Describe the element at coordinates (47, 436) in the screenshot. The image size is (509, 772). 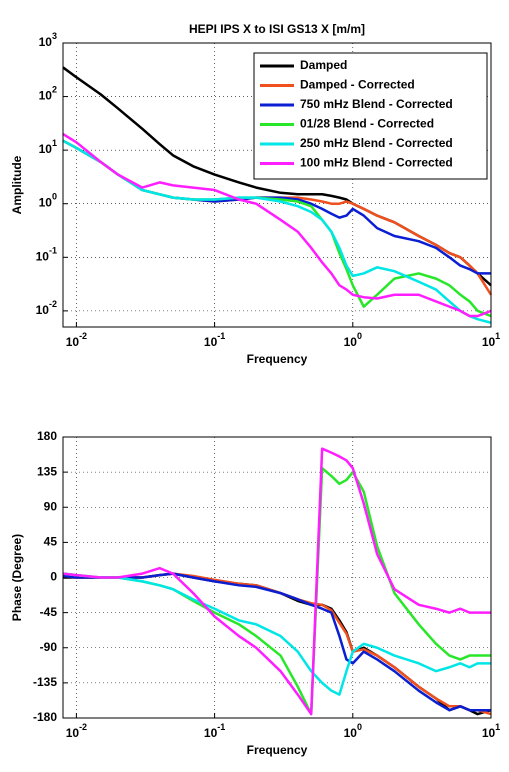
I see `tick-label: 180` at that location.